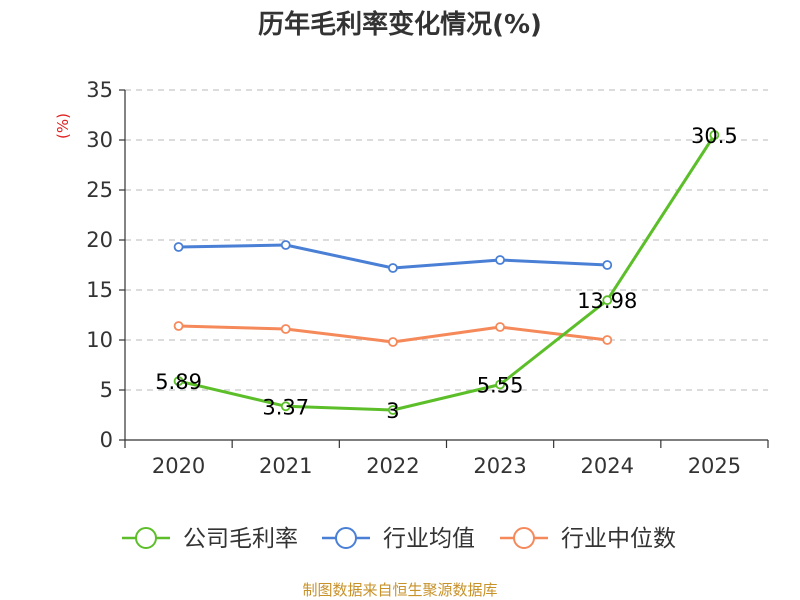 The image size is (800, 600). I want to click on legend-item-0: 公司毛利率, so click(210, 539).